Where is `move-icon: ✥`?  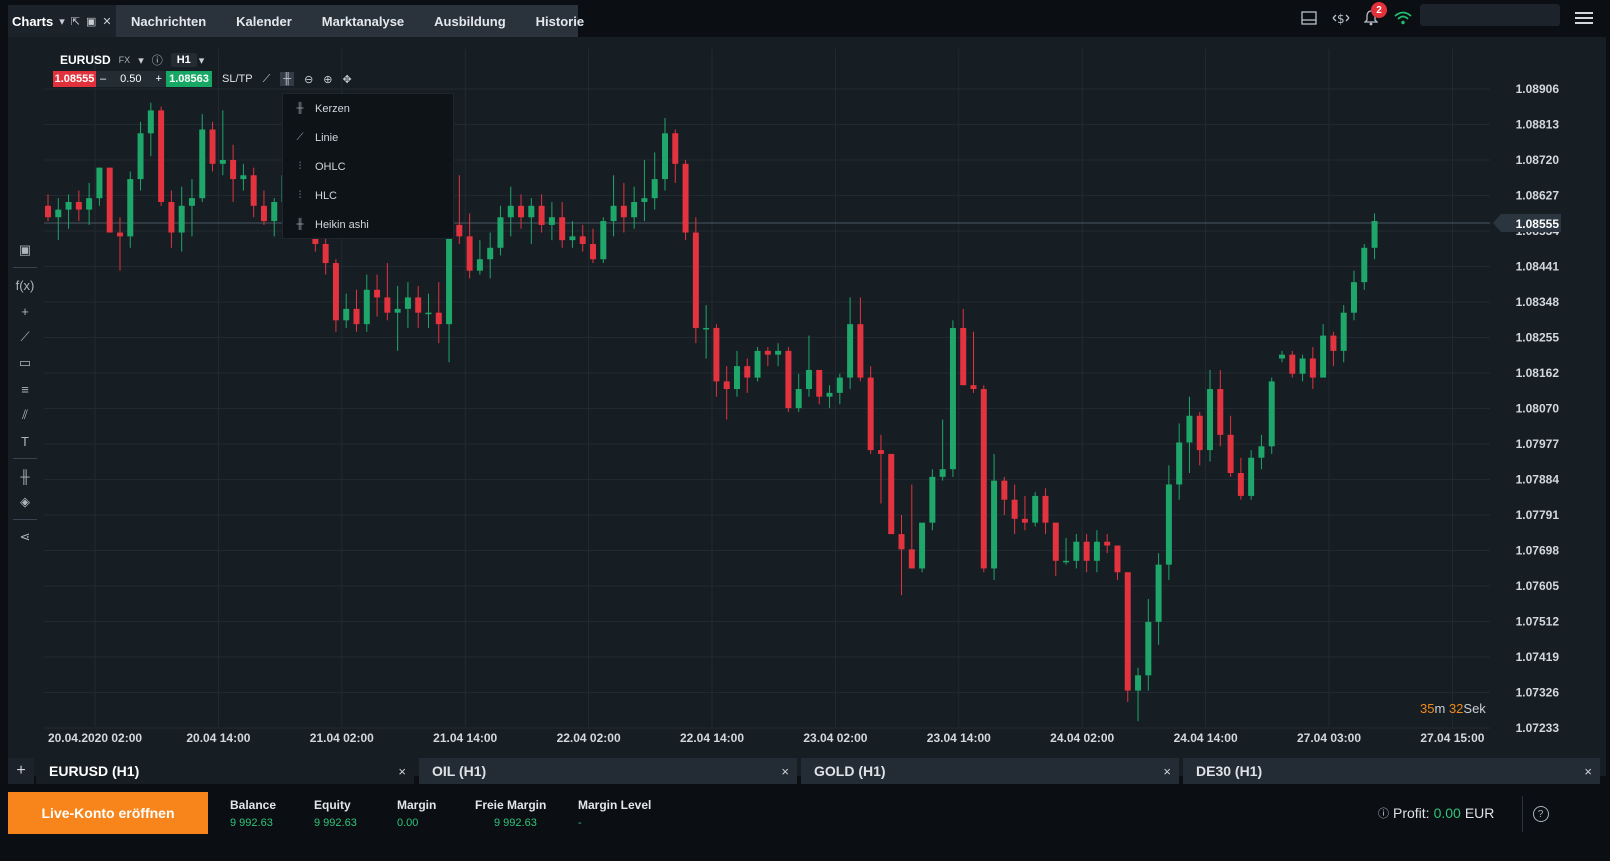 move-icon: ✥ is located at coordinates (347, 79).